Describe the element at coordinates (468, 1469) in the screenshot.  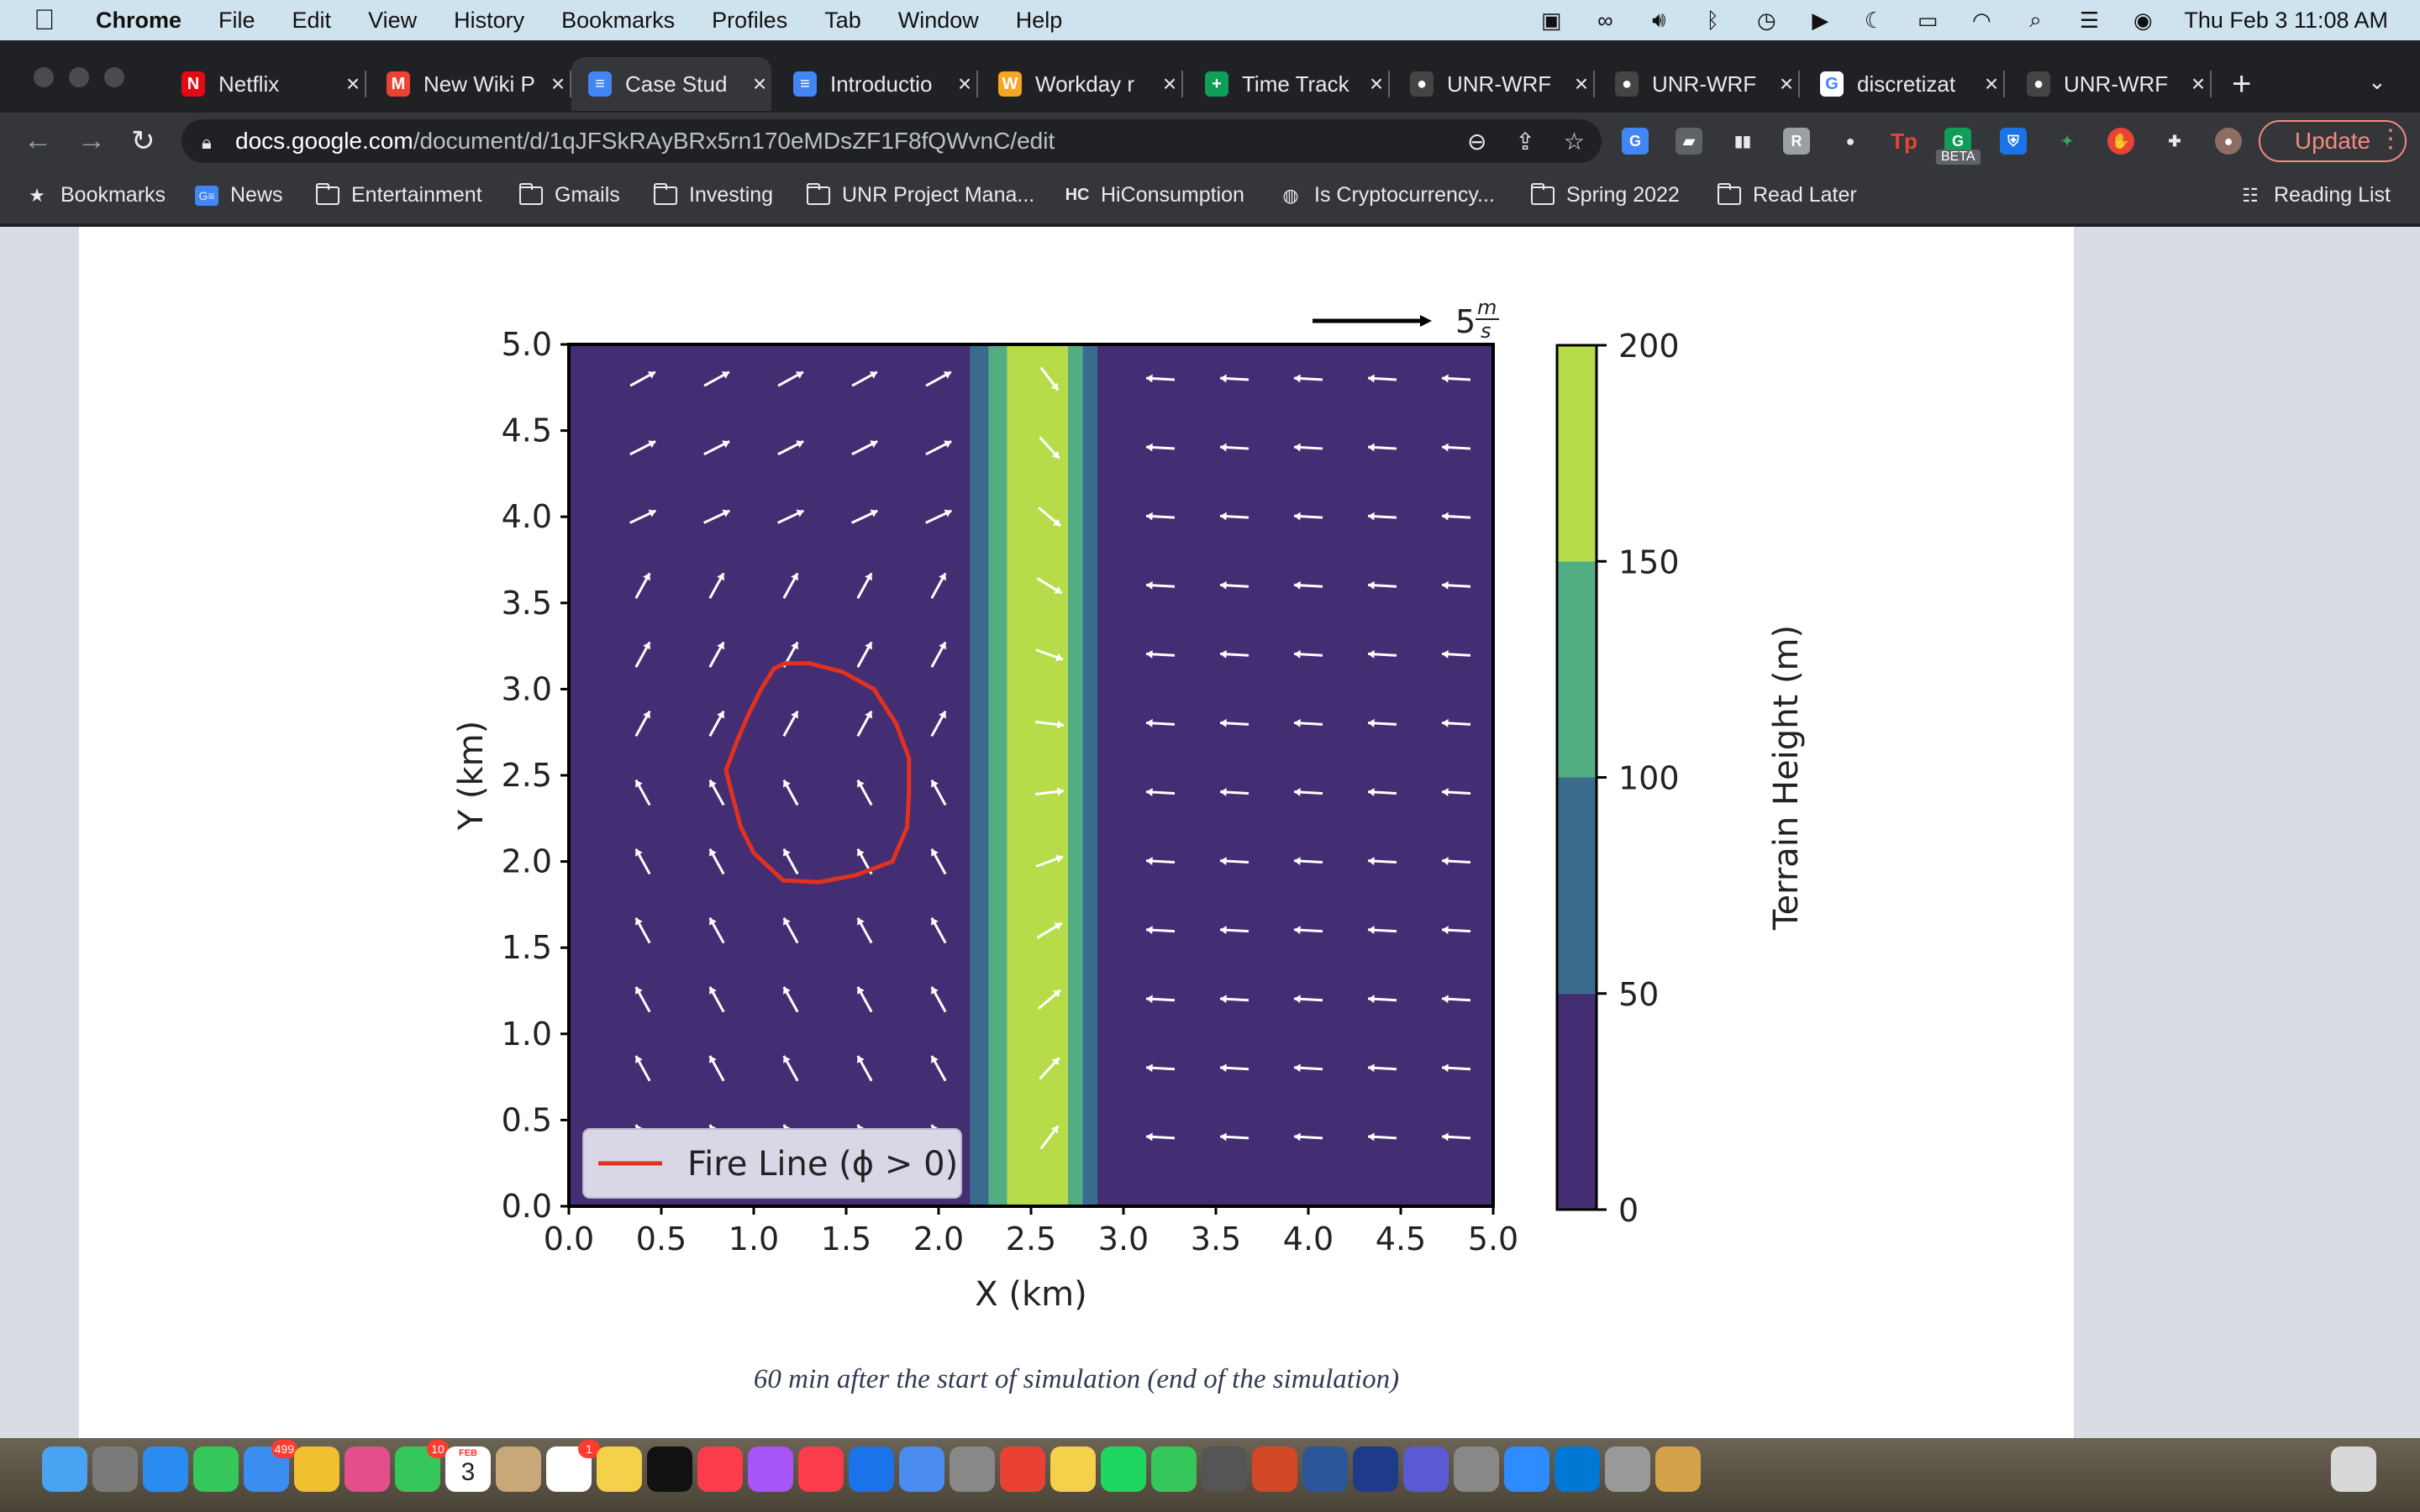
I see `calendar-icon: FEB 3` at that location.